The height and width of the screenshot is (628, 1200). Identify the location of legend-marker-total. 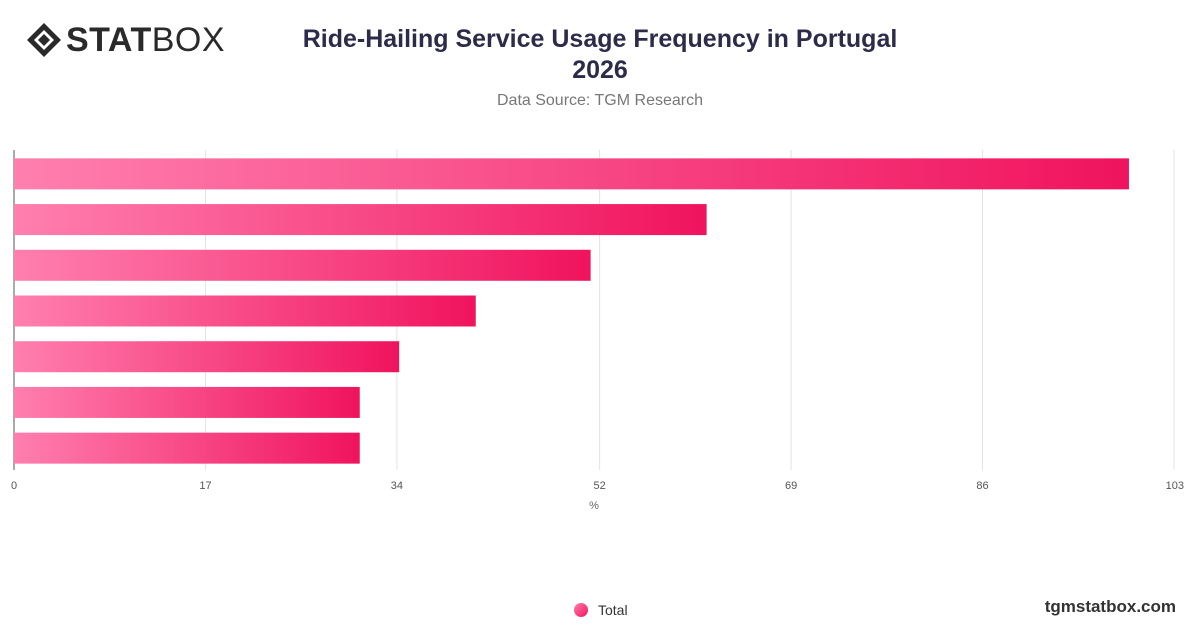
(581, 610).